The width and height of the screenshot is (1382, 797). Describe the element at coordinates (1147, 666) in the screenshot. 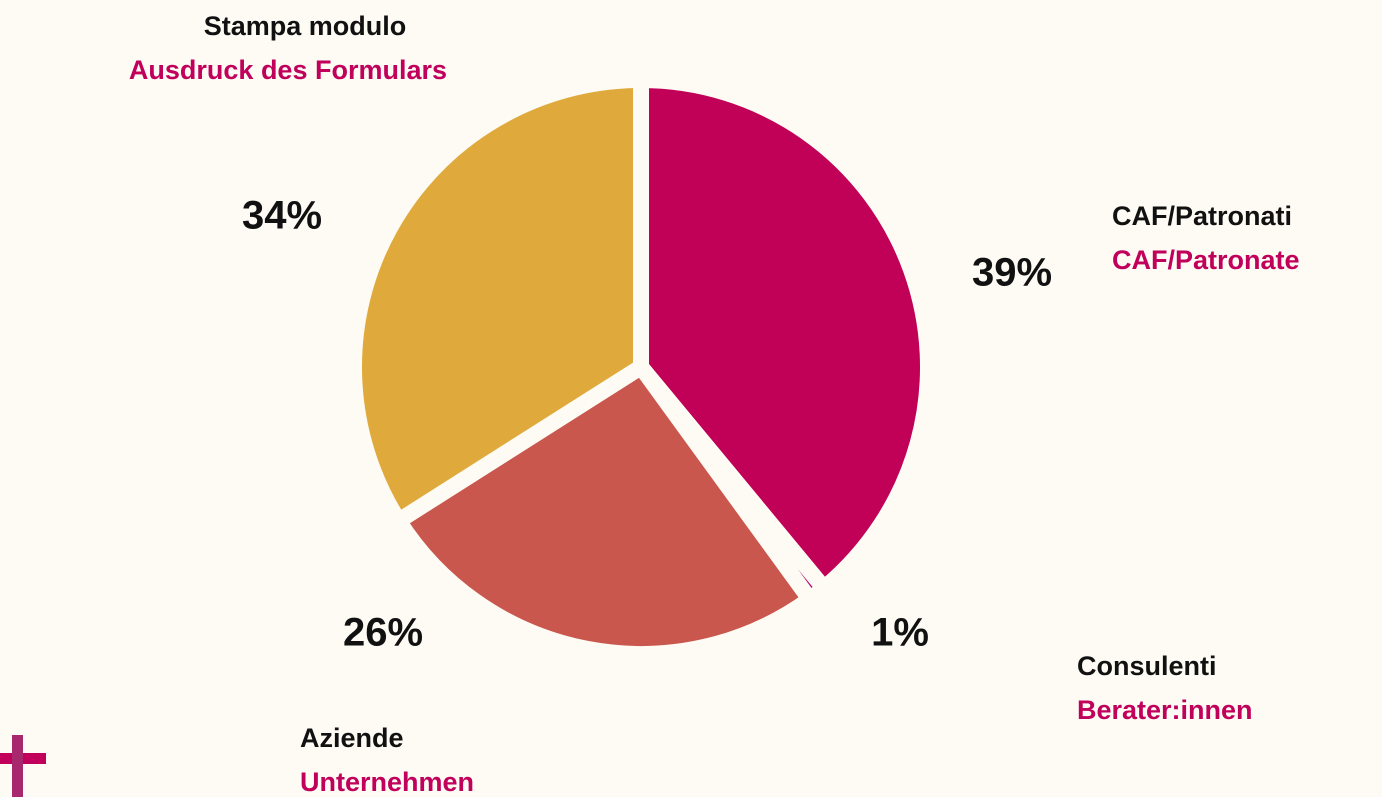

I see `category-label: Consulenti` at that location.